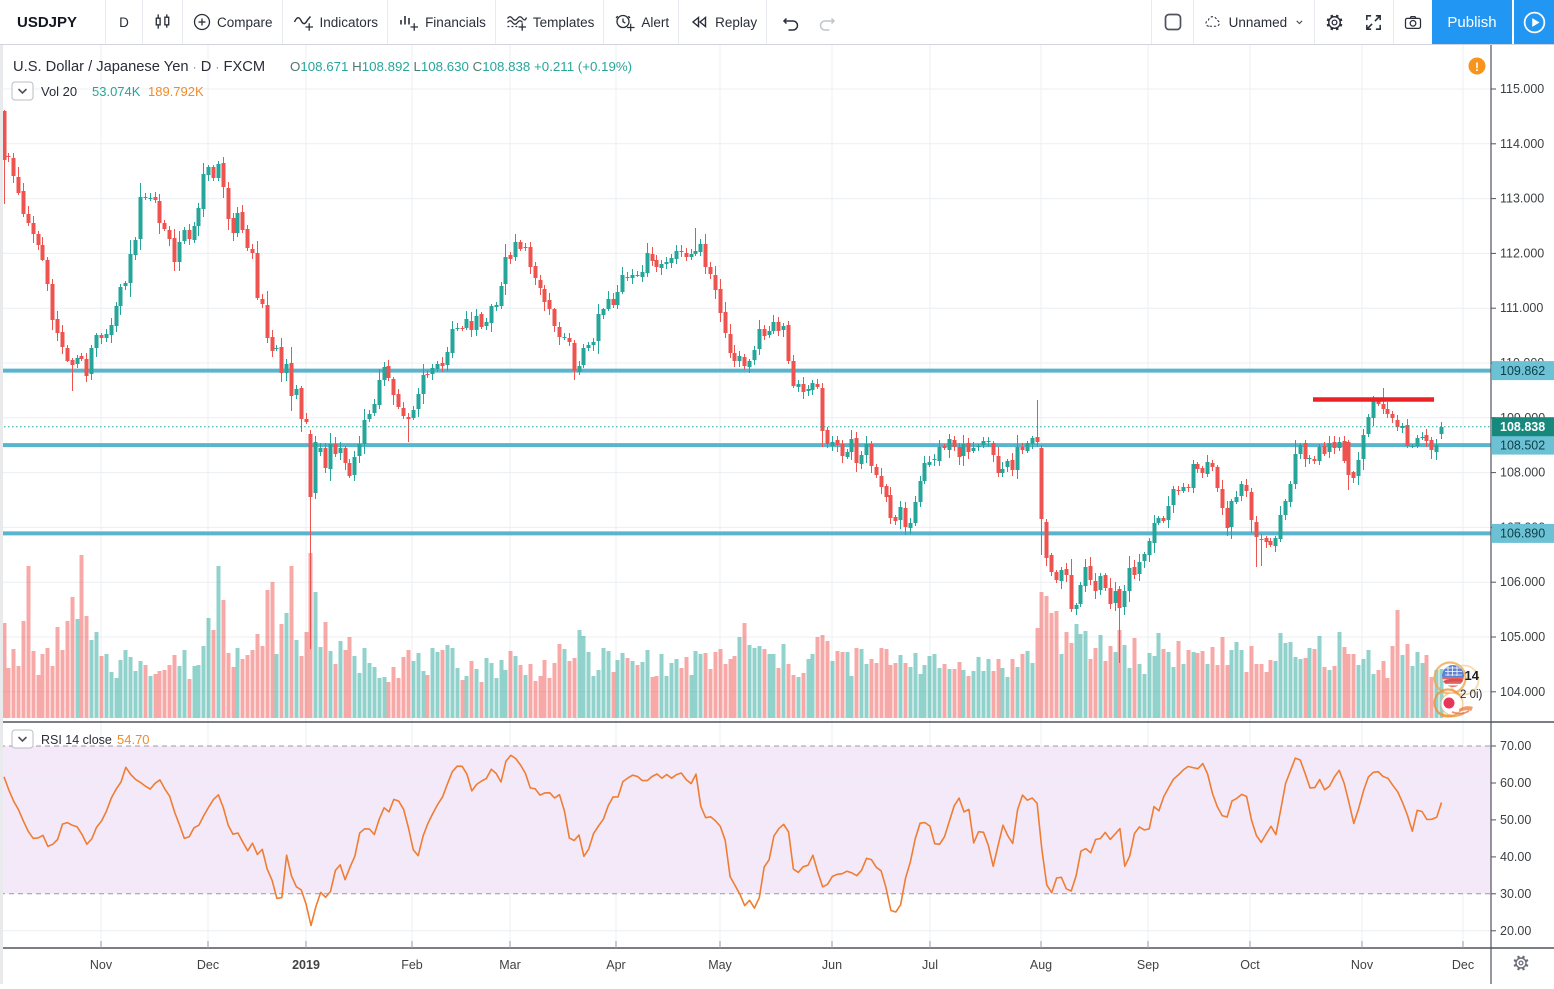 The width and height of the screenshot is (1554, 989). What do you see at coordinates (1522, 637) in the screenshot?
I see `svg-text: 105.000` at bounding box center [1522, 637].